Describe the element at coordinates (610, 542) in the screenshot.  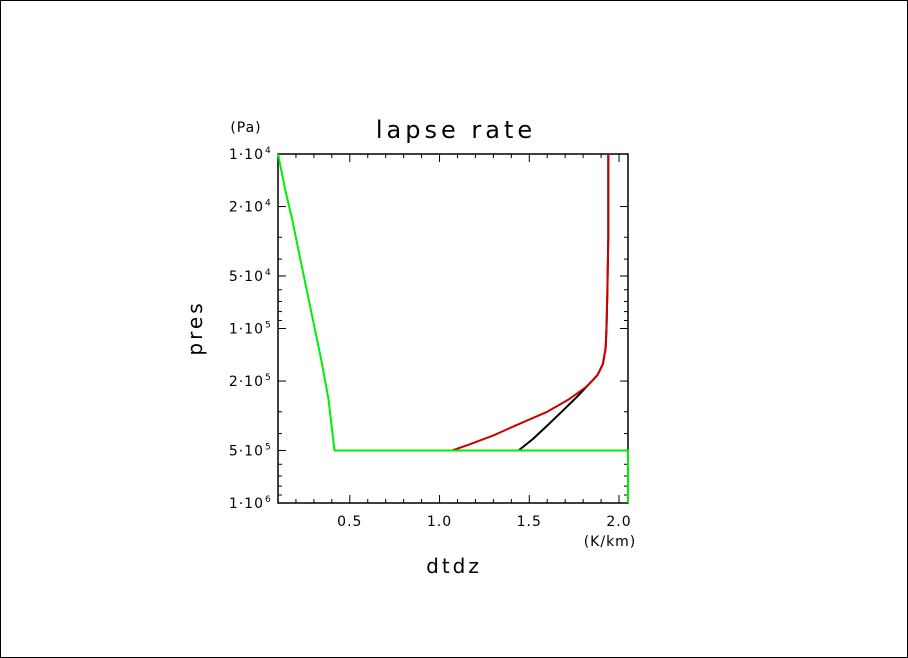
I see `x-axis-unit: (K/km)` at that location.